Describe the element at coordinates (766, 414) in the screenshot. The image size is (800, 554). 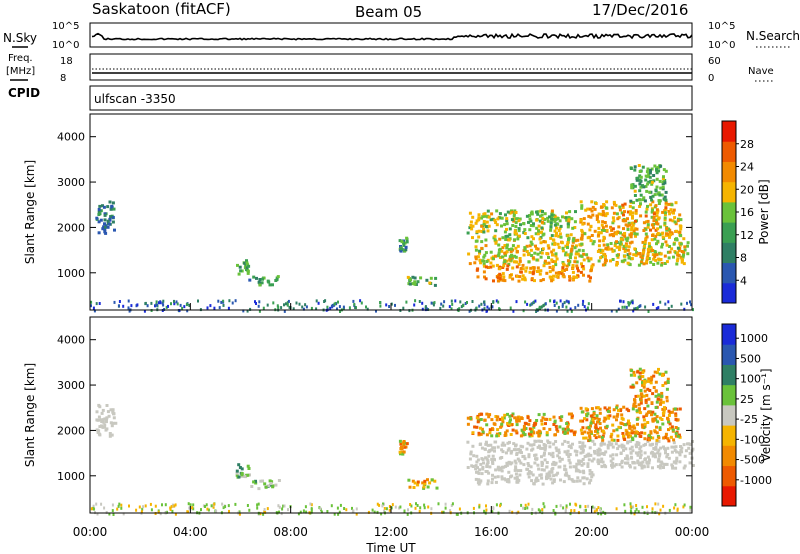
I see `velocity-colorbar-label: Velocity [m s⁻¹]` at that location.